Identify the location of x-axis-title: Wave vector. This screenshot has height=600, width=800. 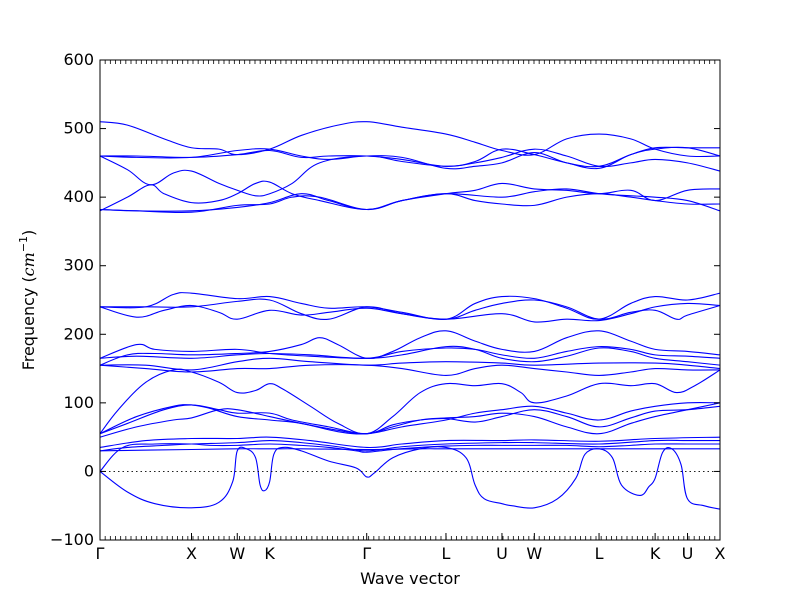
(410, 578).